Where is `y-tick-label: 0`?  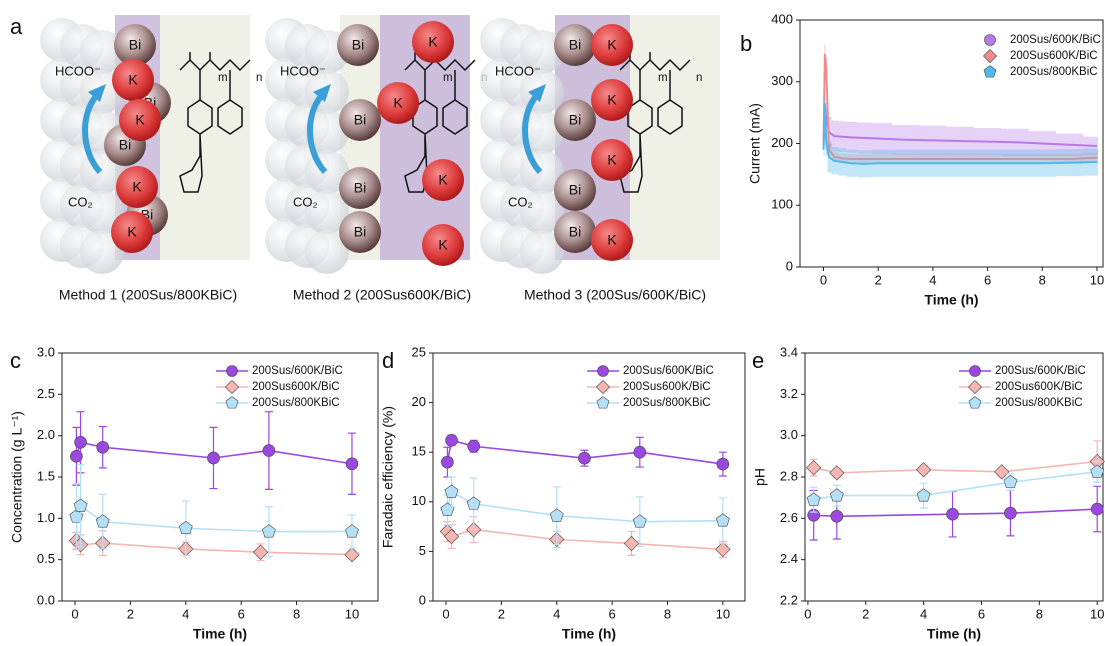
y-tick-label: 0 is located at coordinates (789, 265).